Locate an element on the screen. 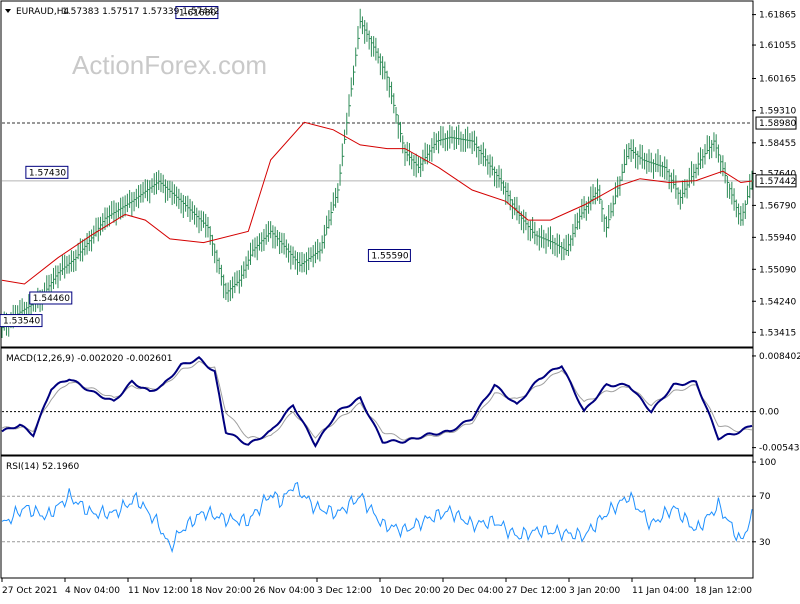 The image size is (800, 604). x-tick-label: 27 Dec 12:00 is located at coordinates (536, 591).